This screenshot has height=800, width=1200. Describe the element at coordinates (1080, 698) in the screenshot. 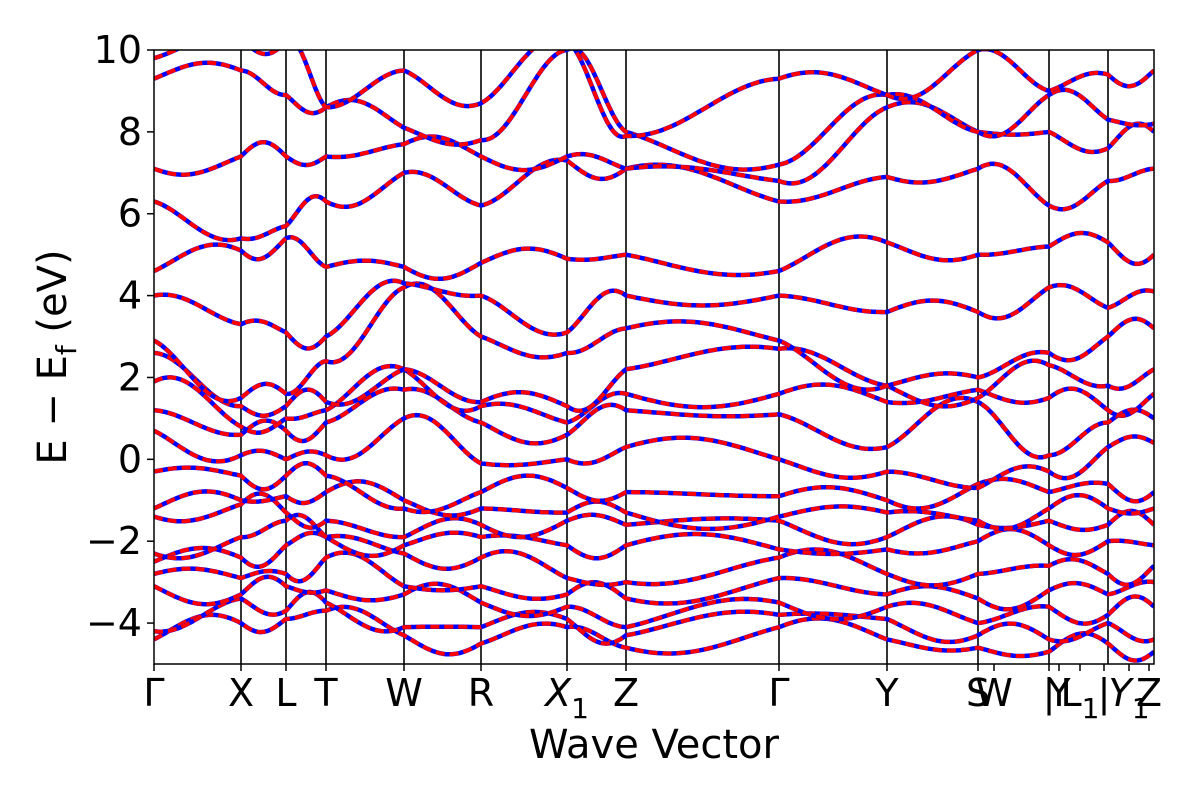

I see `x-tick-label: L1` at that location.